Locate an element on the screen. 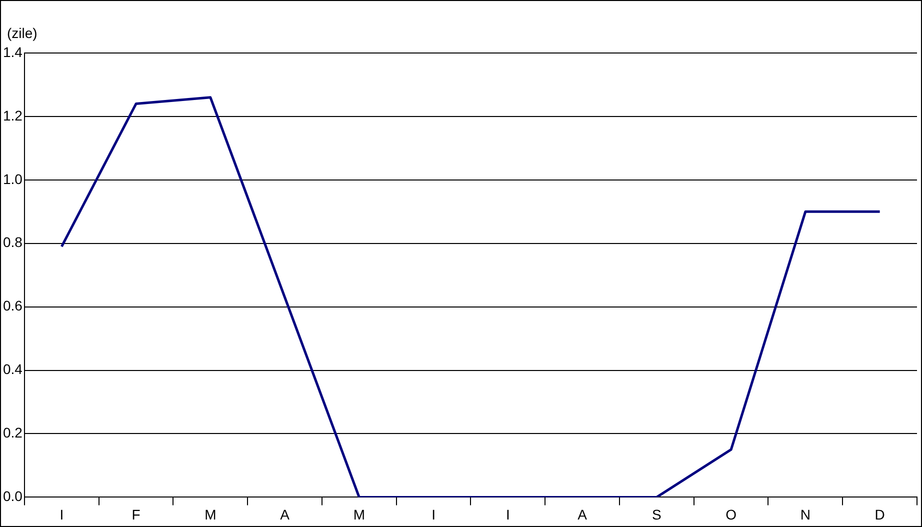  y-tick-label: 0.0 is located at coordinates (12, 496).